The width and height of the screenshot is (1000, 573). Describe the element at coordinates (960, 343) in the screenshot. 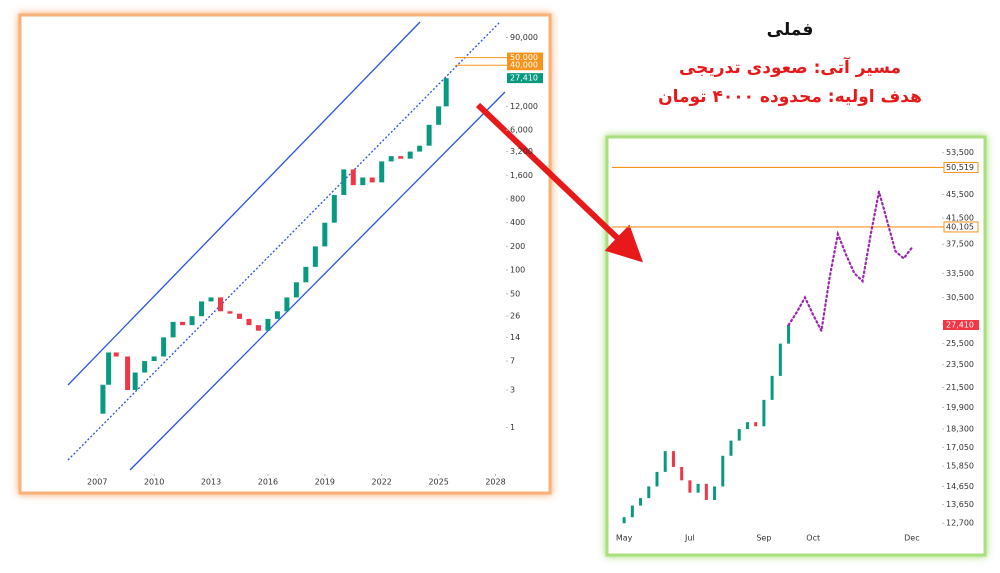

I see `y-tick-label: 25,500` at that location.